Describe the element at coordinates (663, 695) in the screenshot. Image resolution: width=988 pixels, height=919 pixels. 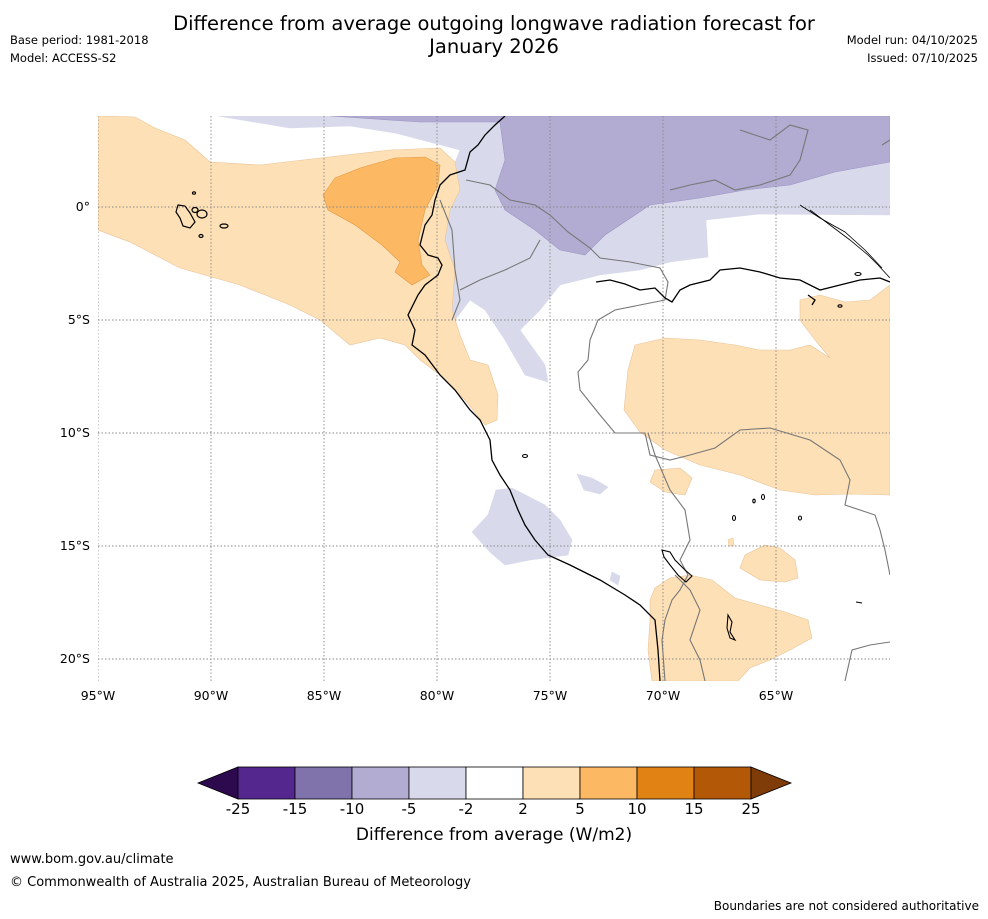
I see `lon-label-70w: 70°W` at that location.